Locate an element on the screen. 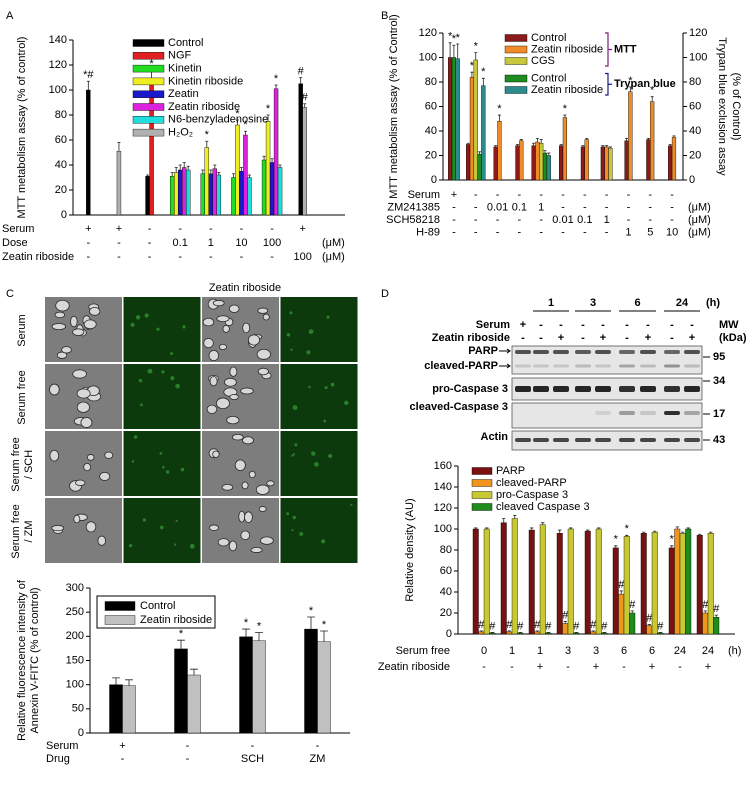 The image size is (746, 793). fluorescence-image is located at coordinates (162, 396).